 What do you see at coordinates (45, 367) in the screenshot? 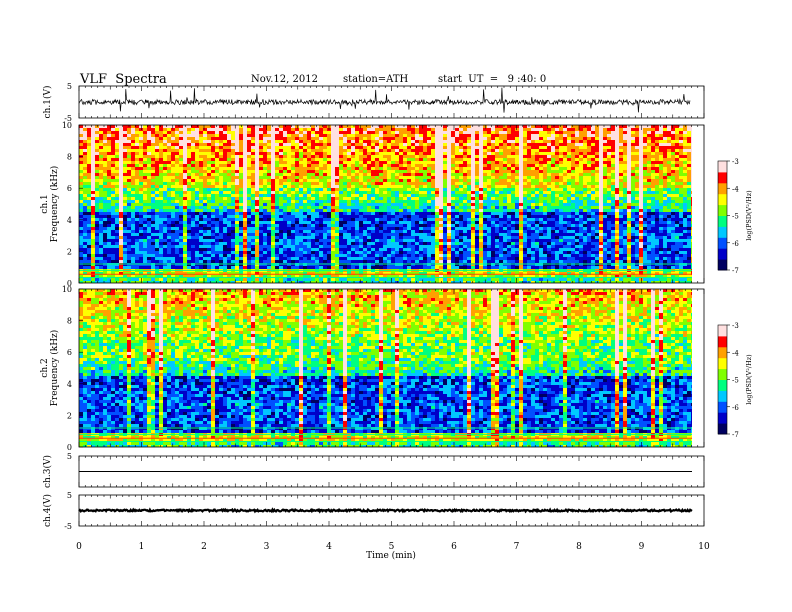
I see `spectrogram-channel-label: ch.2` at bounding box center [45, 367].